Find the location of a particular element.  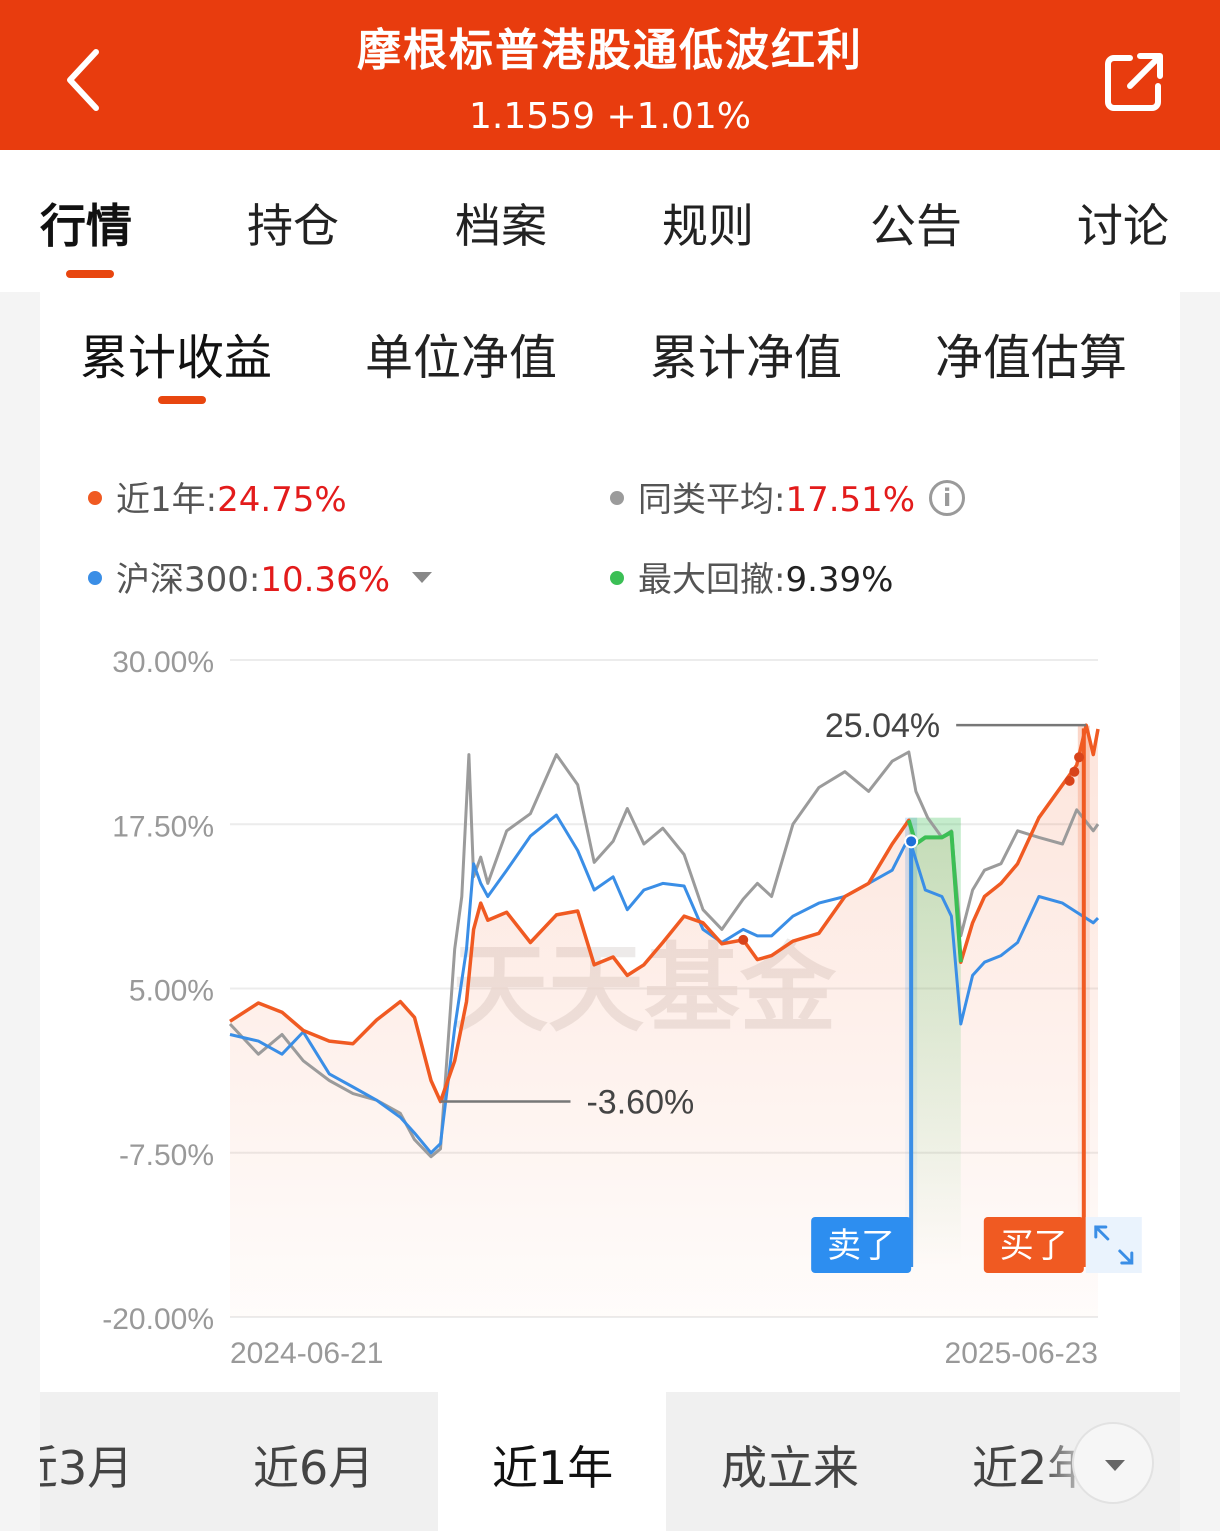

legend-drawdown: 最大回撤:9.39% is located at coordinates (751, 576).